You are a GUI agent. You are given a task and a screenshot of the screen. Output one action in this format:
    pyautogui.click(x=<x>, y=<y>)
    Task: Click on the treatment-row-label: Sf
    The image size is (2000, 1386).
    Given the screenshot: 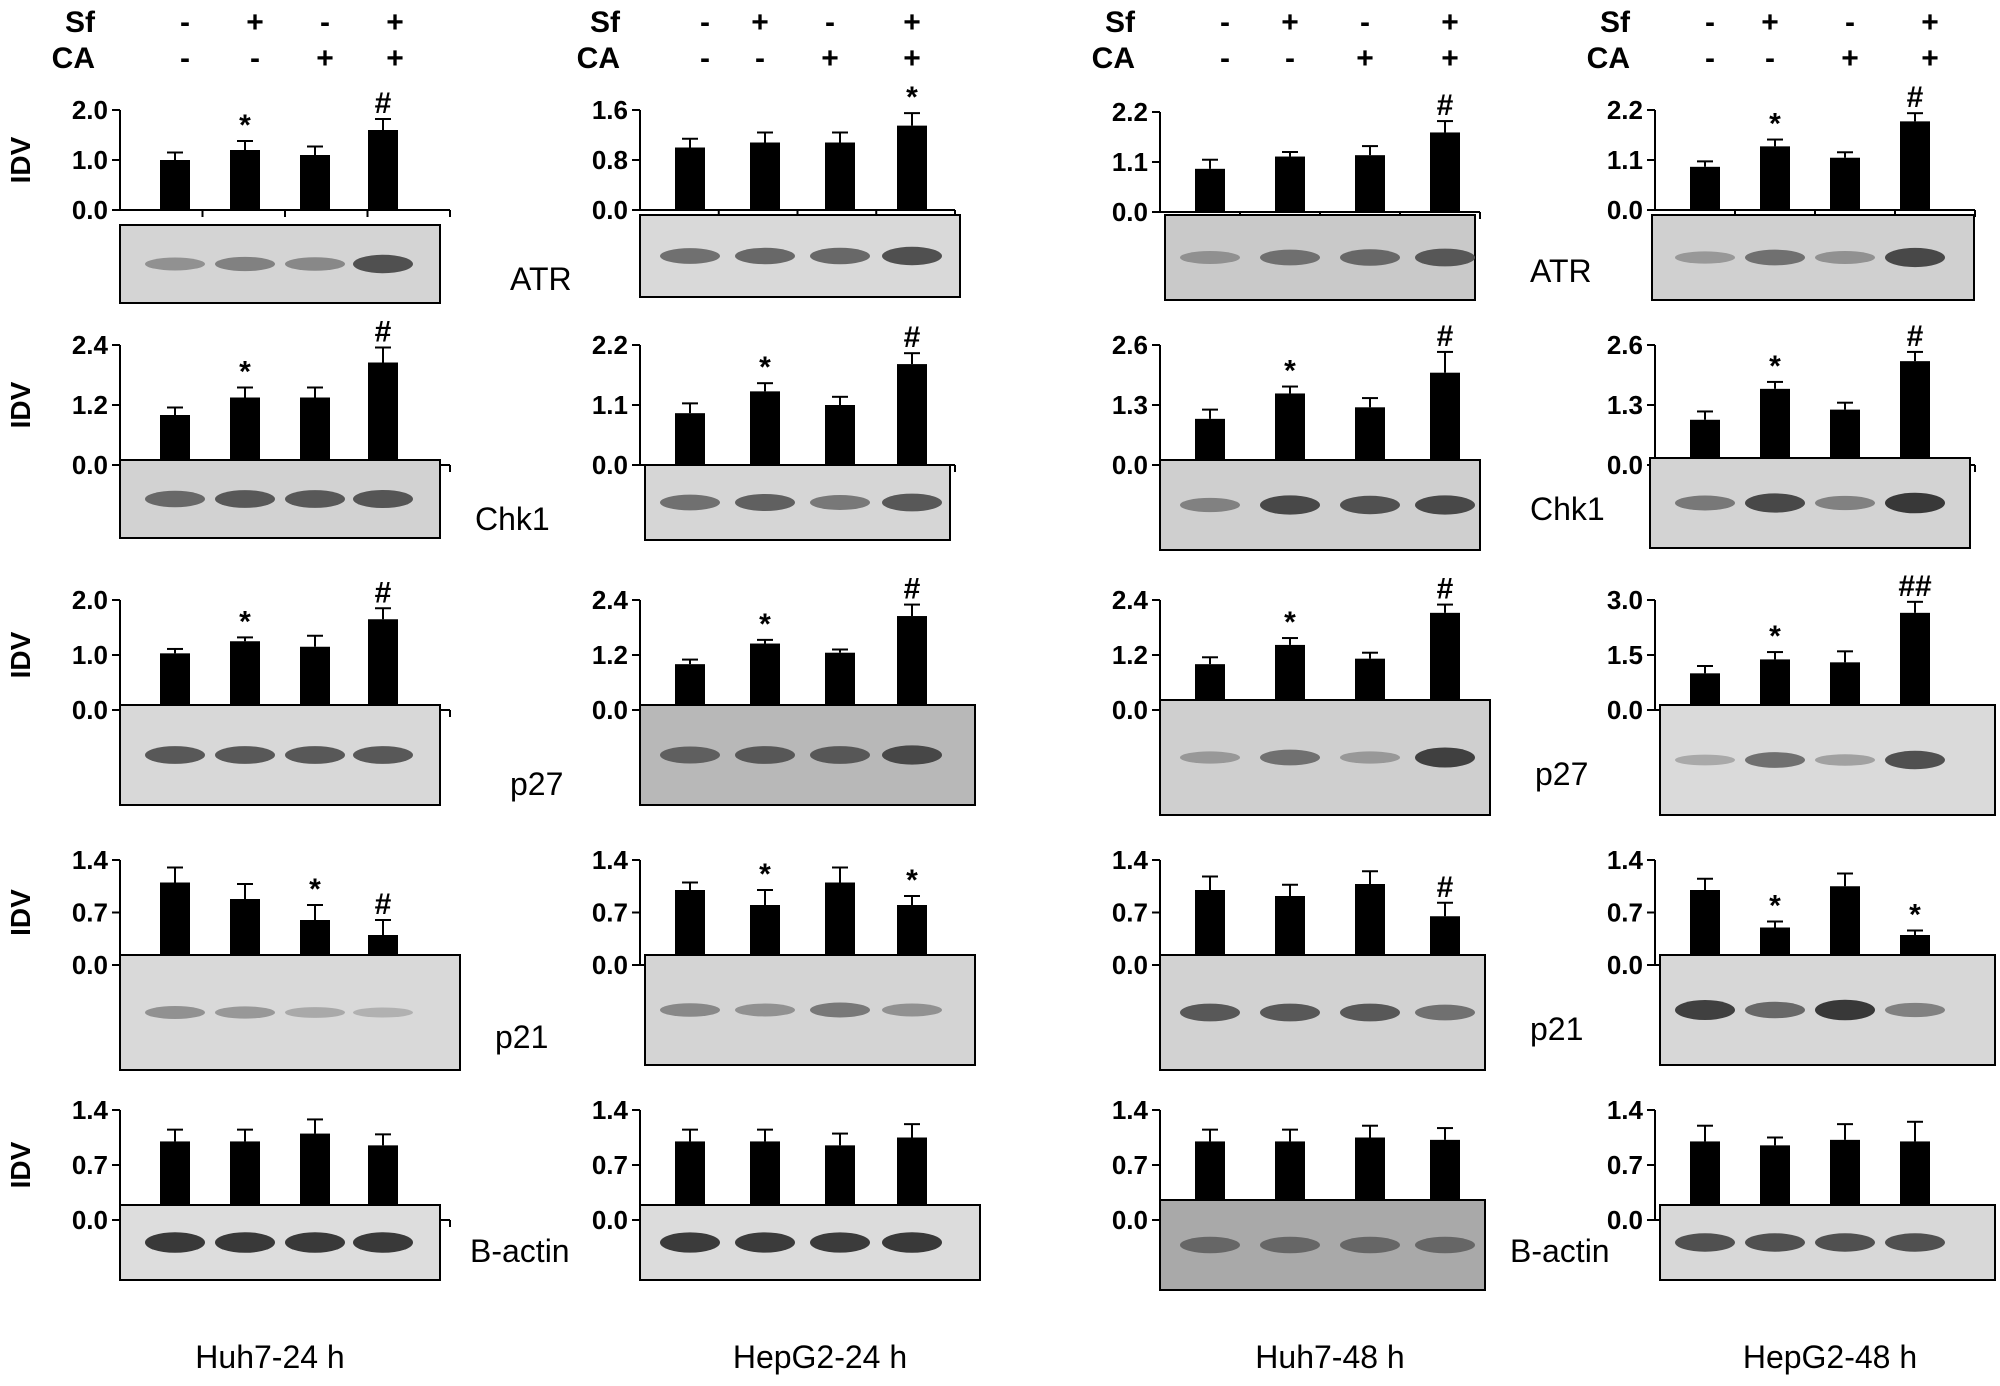 What is the action you would take?
    pyautogui.click(x=1615, y=22)
    